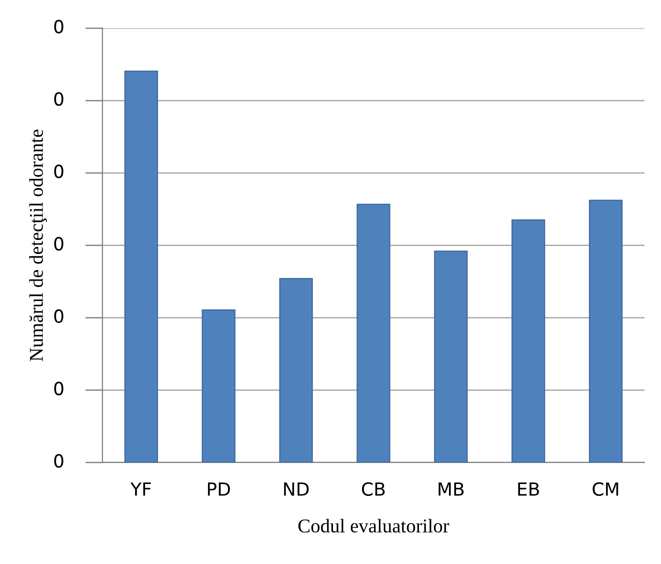 Image resolution: width=661 pixels, height=564 pixels. Describe the element at coordinates (38, 246) in the screenshot. I see `y-axis-title: Numărul de detecţiil odorante` at that location.